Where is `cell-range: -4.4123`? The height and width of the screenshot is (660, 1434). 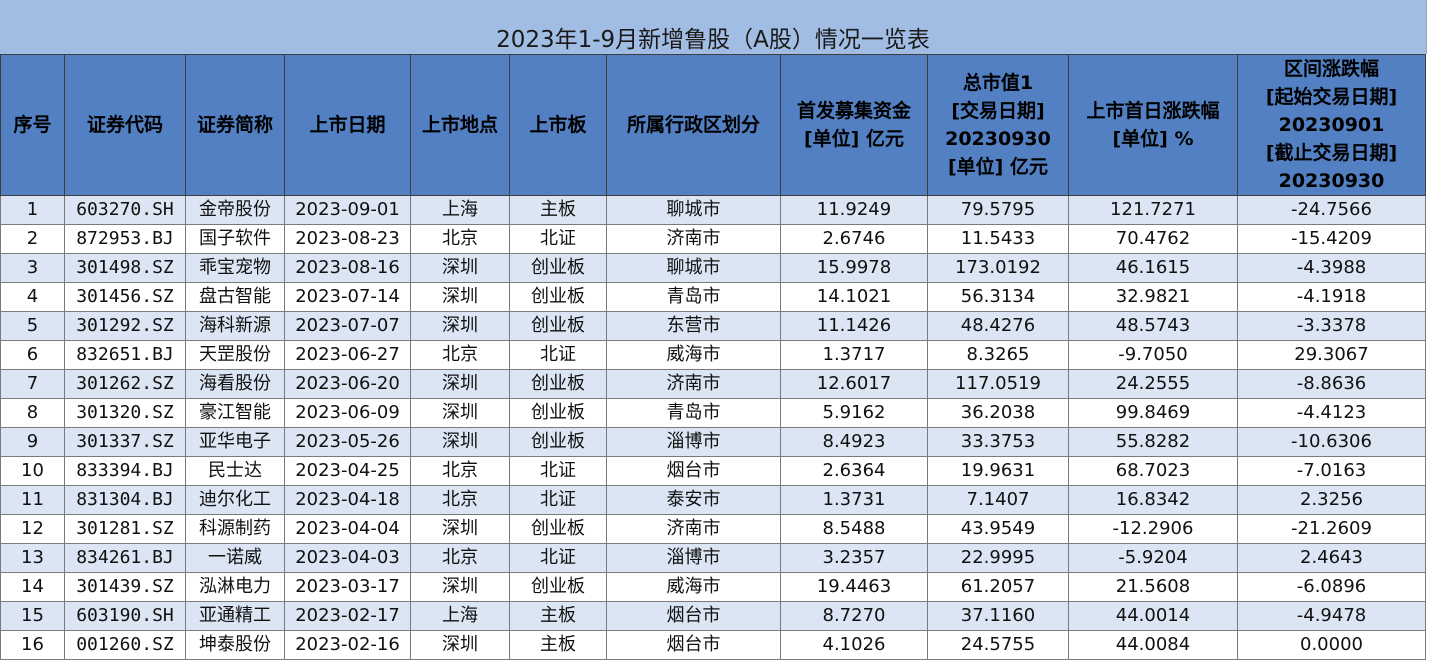
cell-range: -4.4123 is located at coordinates (1331, 413).